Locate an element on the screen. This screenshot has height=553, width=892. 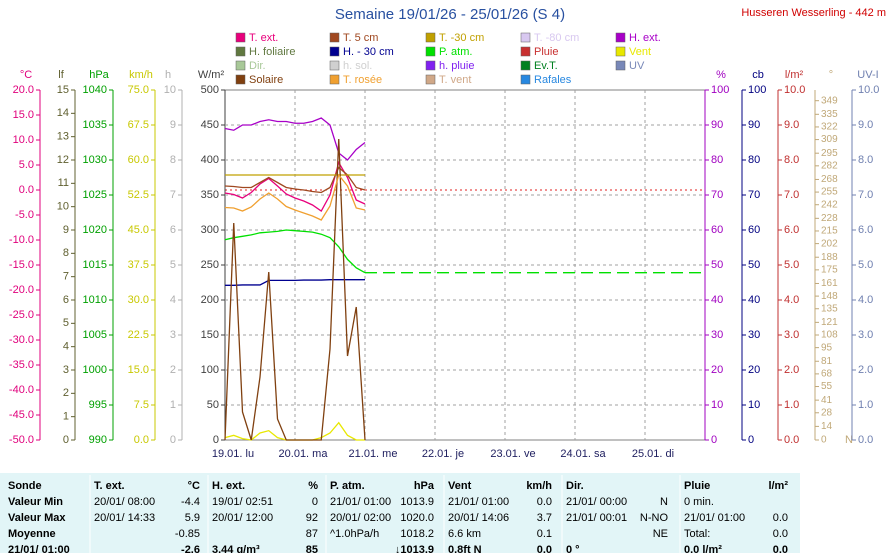
y-tick-label: 9.0 is located at coordinates (865, 125).